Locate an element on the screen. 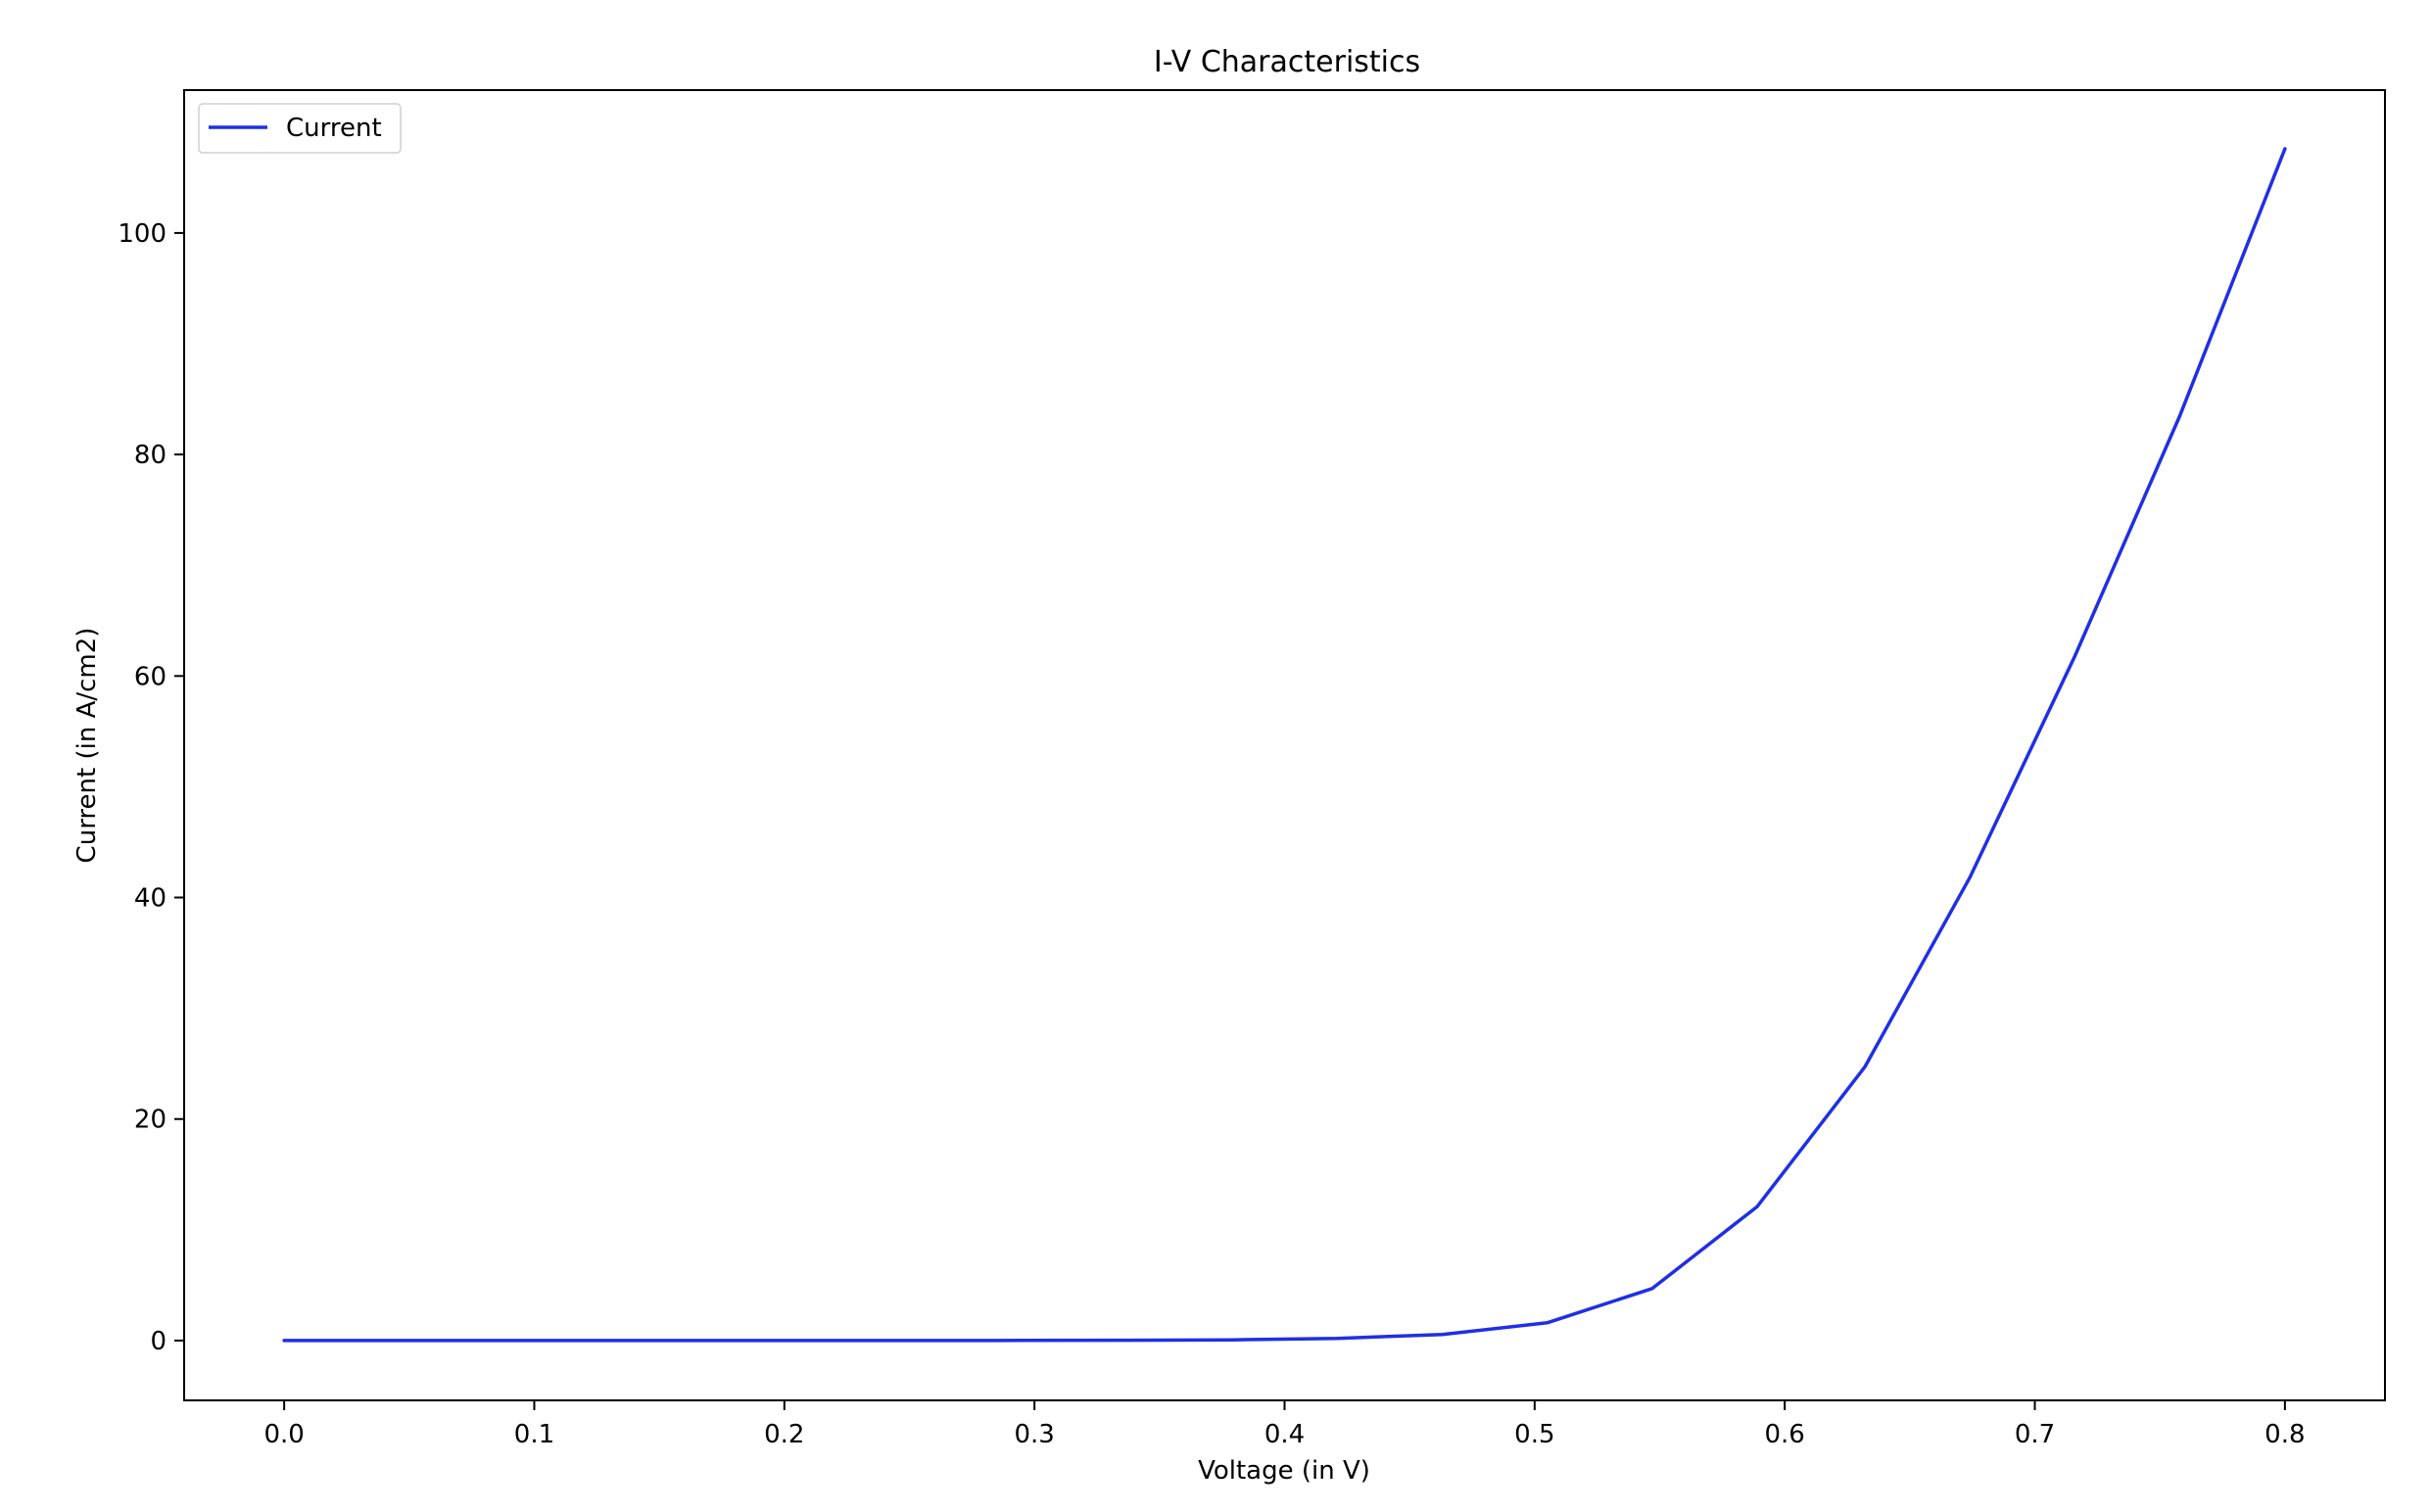  x-axis-label: Voltage (in V) is located at coordinates (1284, 1471).